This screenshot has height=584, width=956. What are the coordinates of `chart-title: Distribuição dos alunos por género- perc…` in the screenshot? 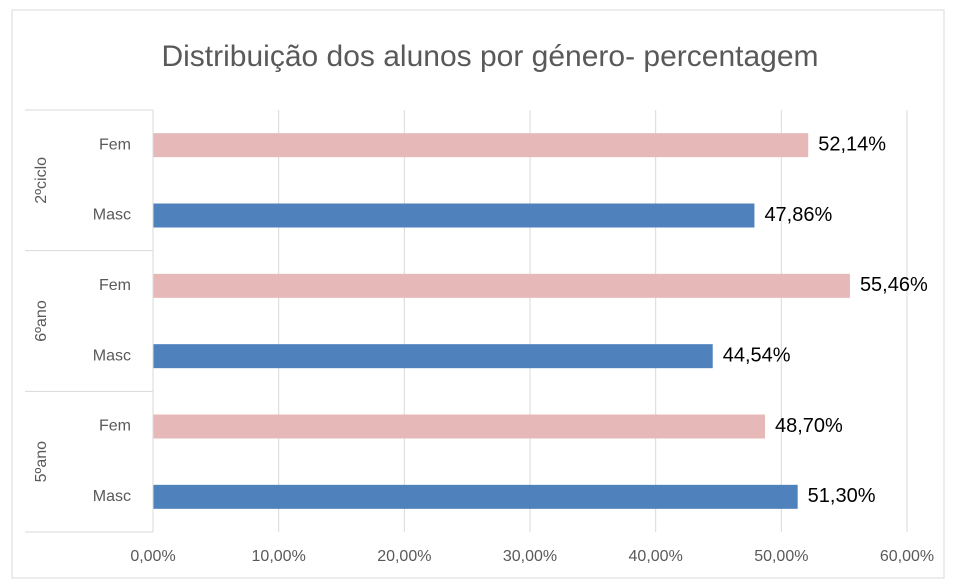 It's located at (489, 56).